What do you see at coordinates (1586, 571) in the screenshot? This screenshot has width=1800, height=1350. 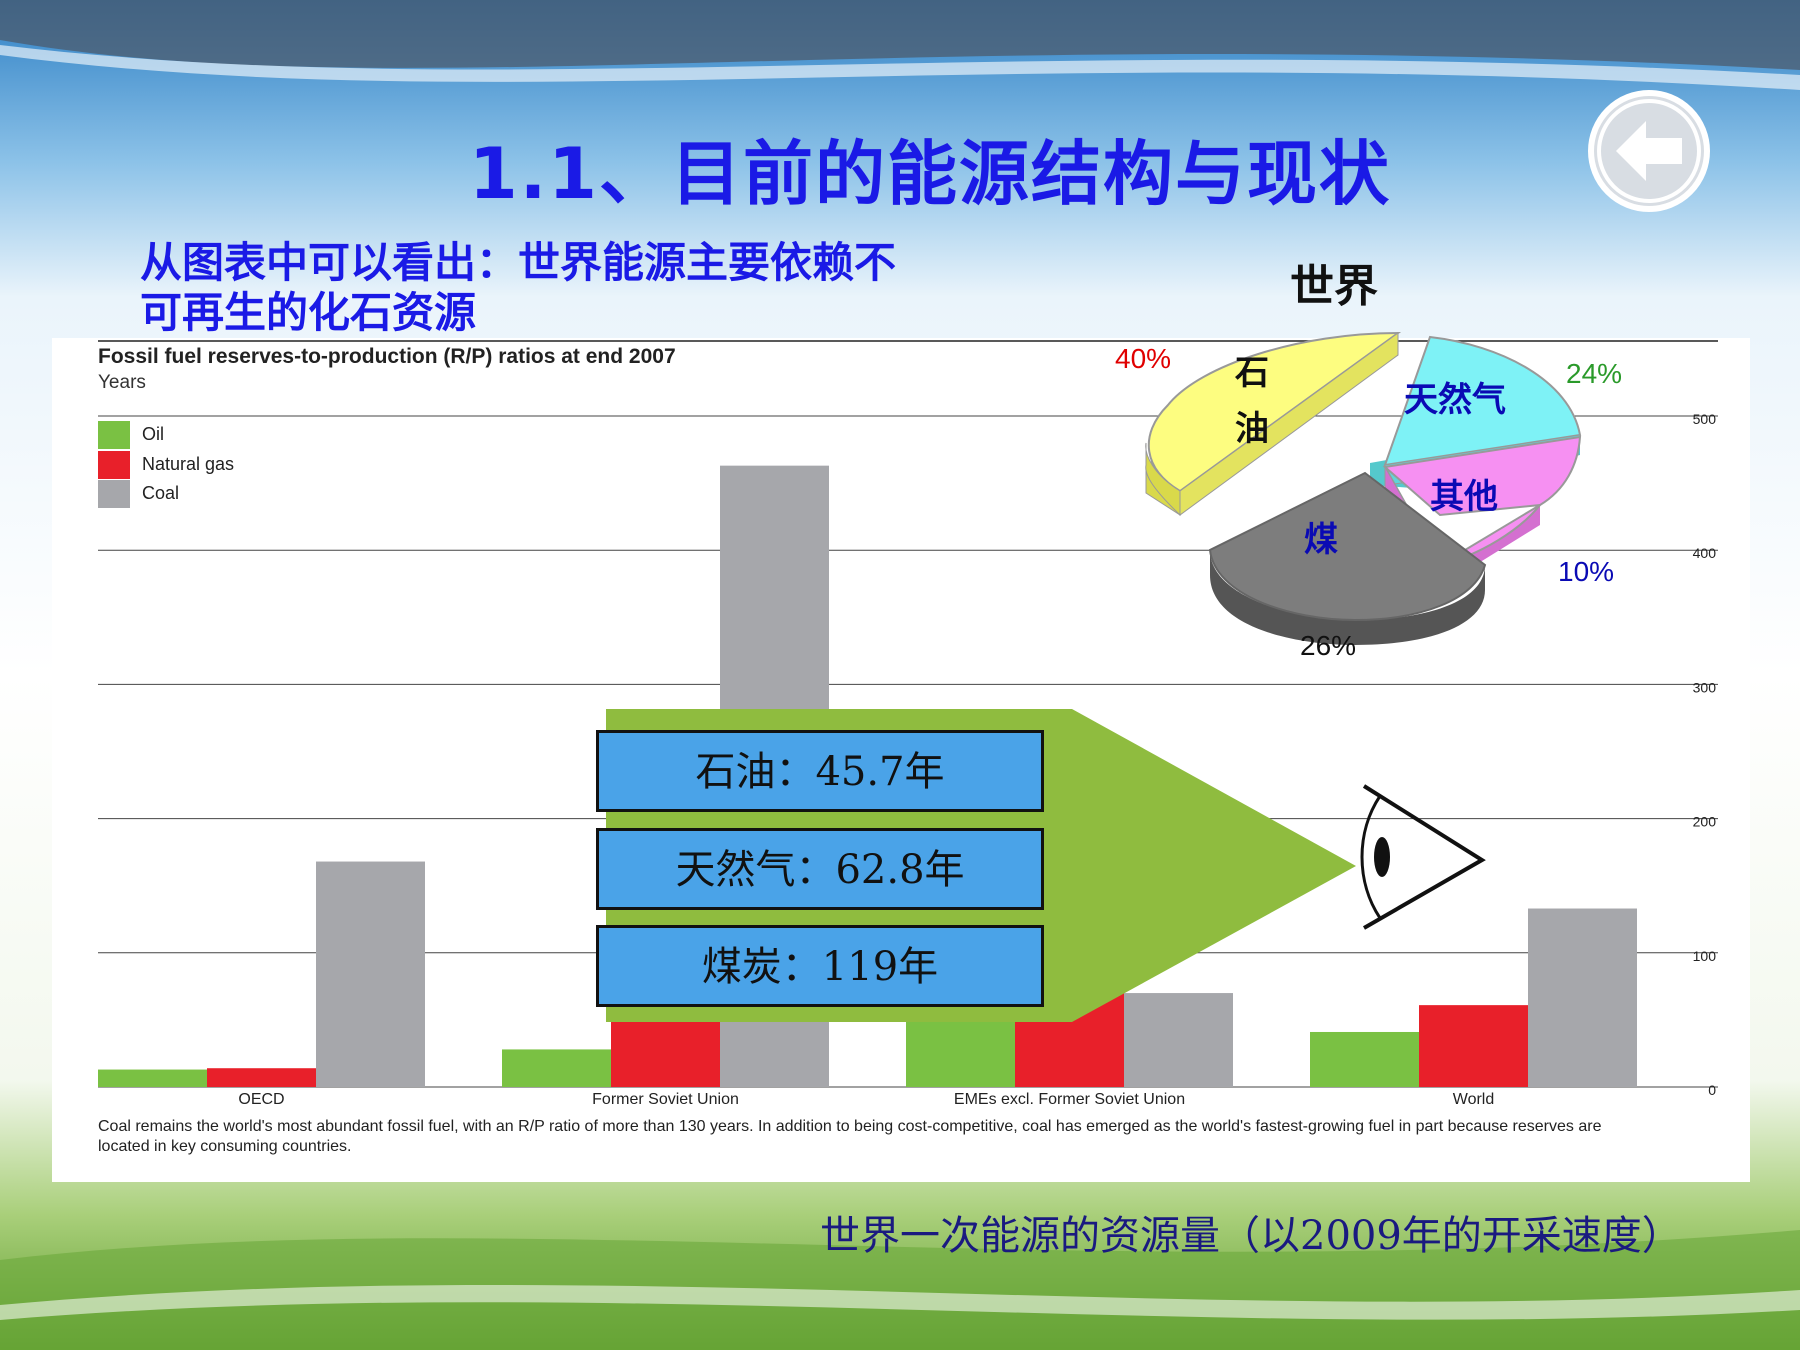 I see `pie-pct-other: 10%` at bounding box center [1586, 571].